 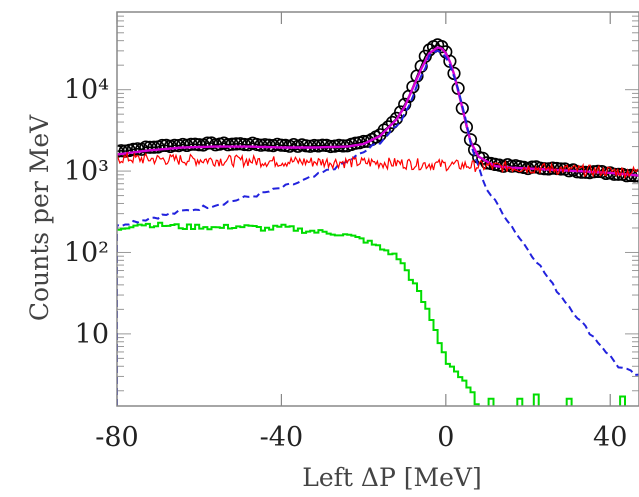 I want to click on series-red-noisy-line, so click(x=378, y=165).